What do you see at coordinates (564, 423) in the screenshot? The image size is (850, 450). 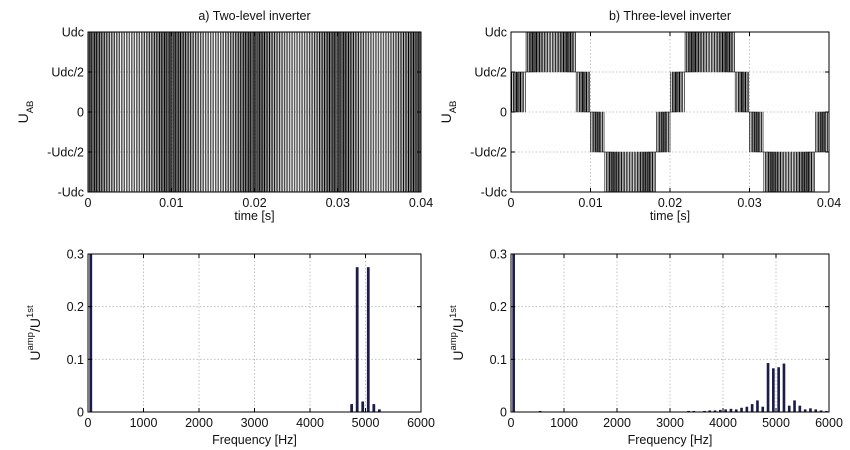 I see `x-tick-label: 1000` at bounding box center [564, 423].